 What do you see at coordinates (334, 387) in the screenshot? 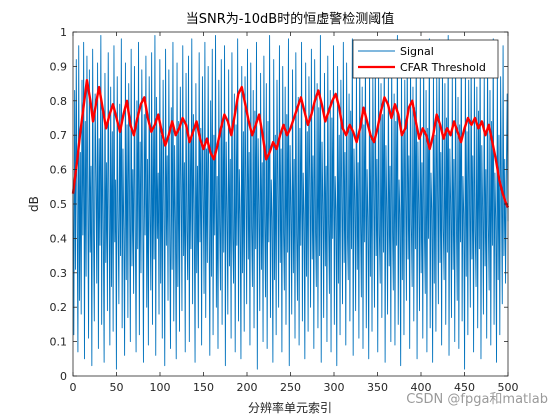
I see `x-tick-label: 300` at bounding box center [334, 387].